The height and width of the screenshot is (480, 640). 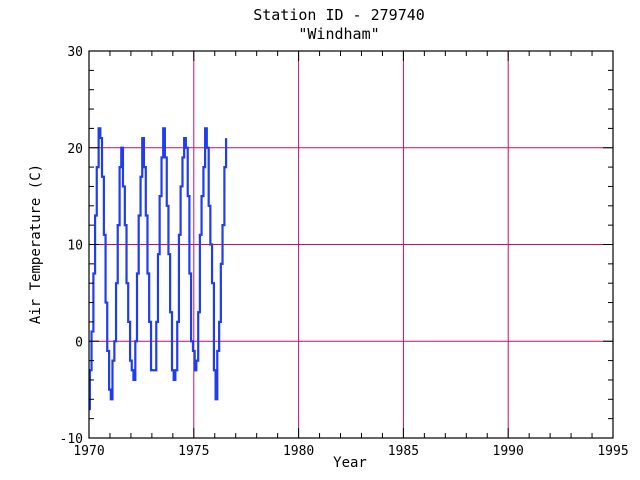 I want to click on x-tick-label: 1985, so click(x=403, y=451).